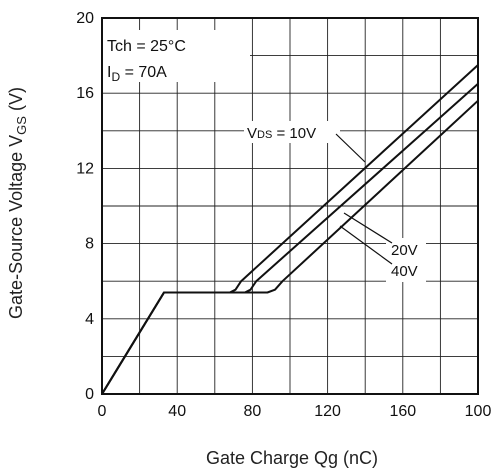  Describe the element at coordinates (252, 133) in the screenshot. I see `annotation-10v-main: V` at that location.